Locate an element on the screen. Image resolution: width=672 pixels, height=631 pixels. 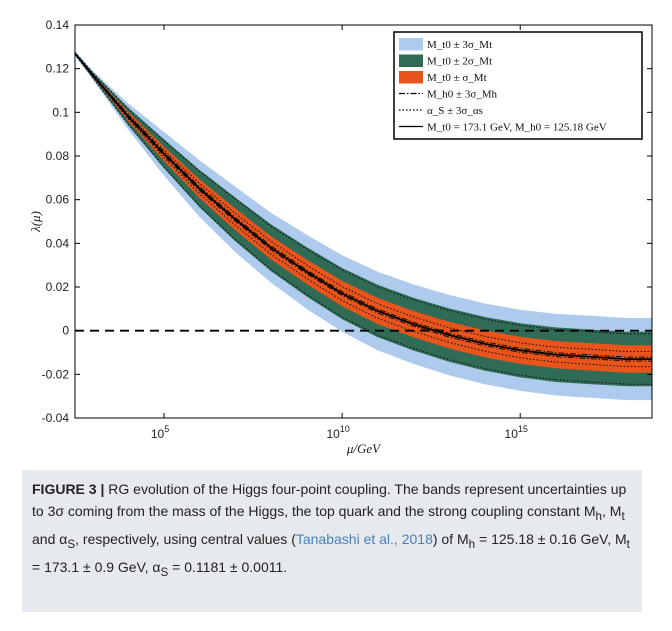
legend-label: M_h0 ± 3σ_Mh is located at coordinates (462, 95).